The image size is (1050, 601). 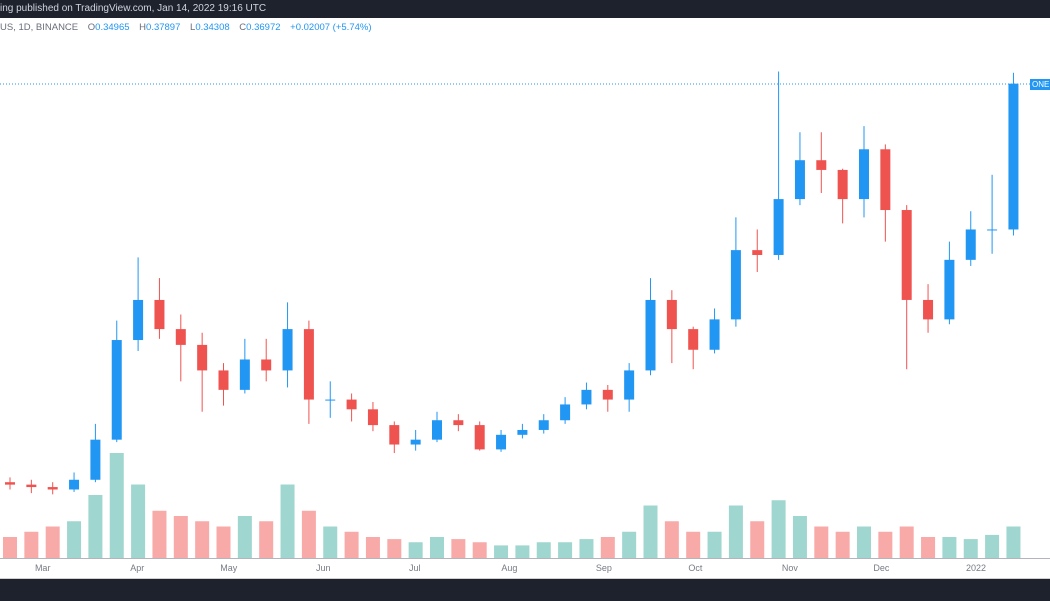 What do you see at coordinates (789, 568) in the screenshot?
I see `x-tick-label: Nov` at bounding box center [789, 568].